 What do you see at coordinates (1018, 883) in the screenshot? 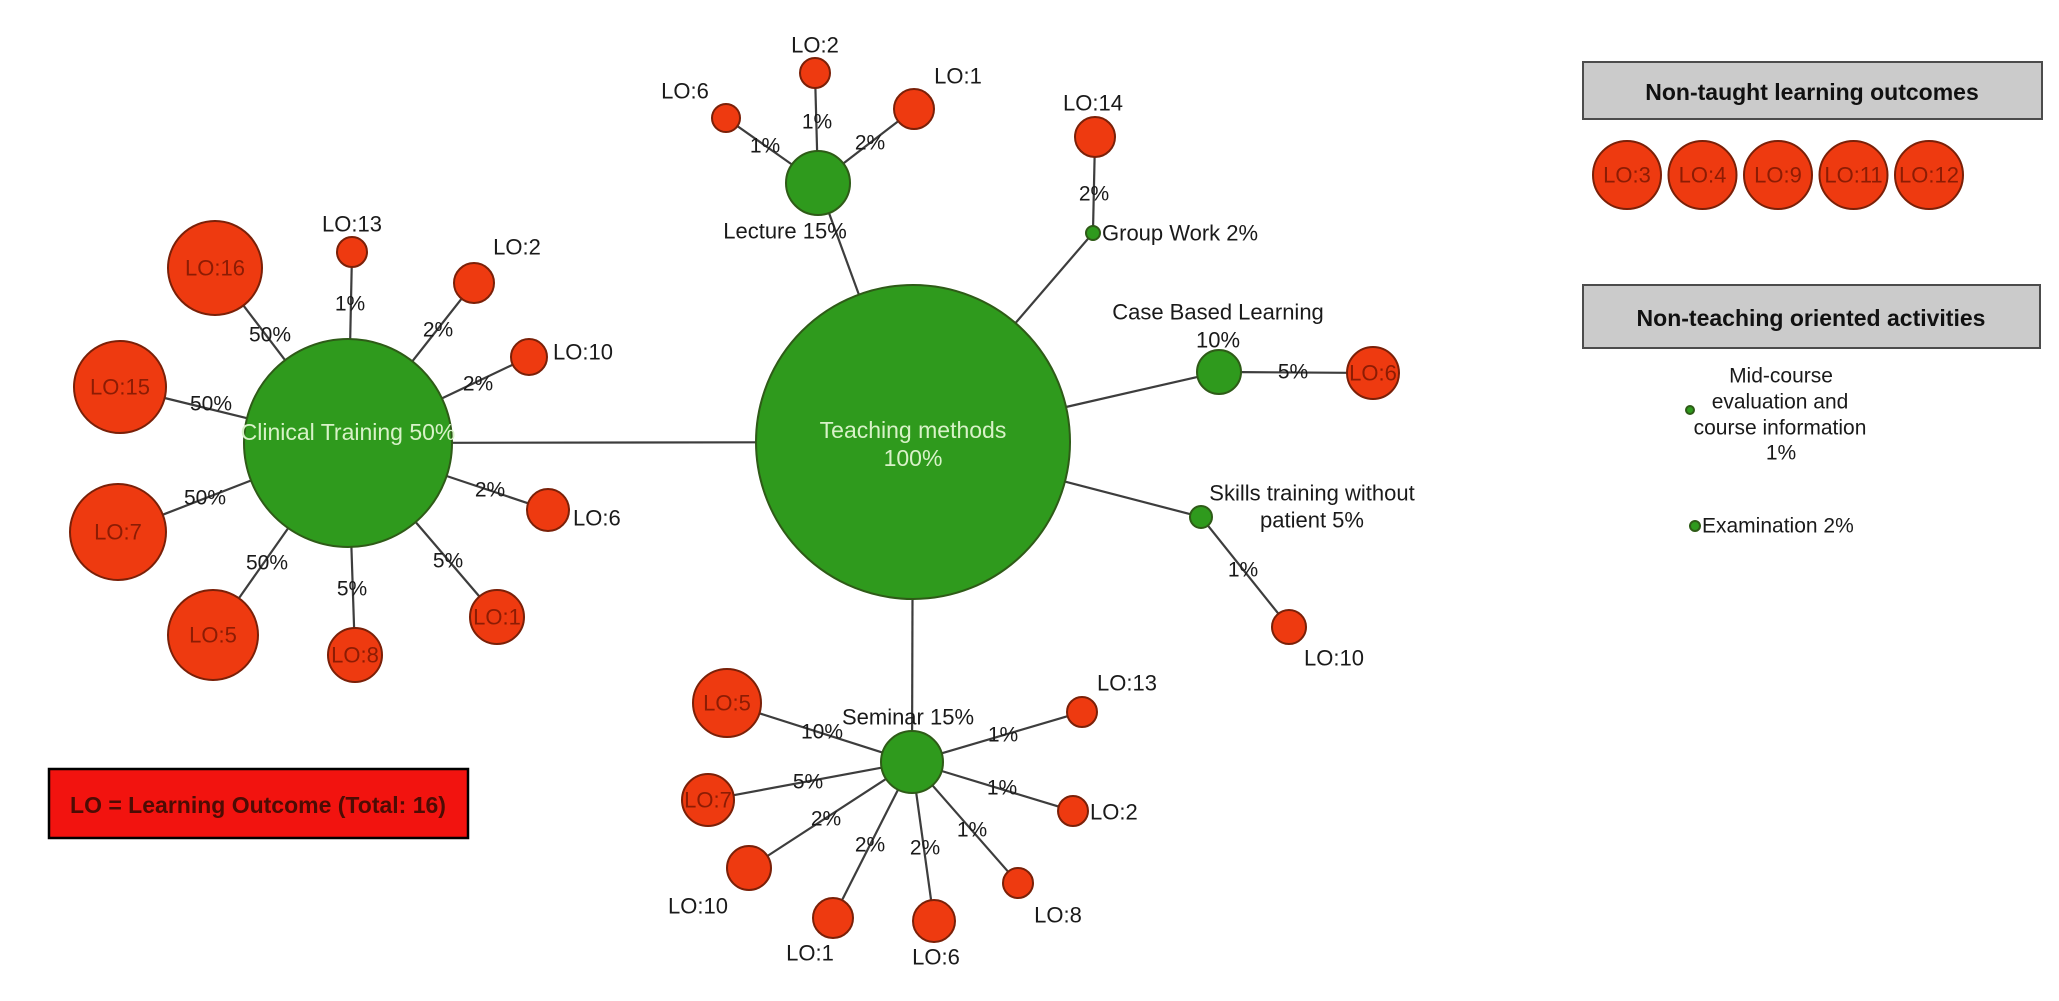
I see `node-se8` at bounding box center [1018, 883].